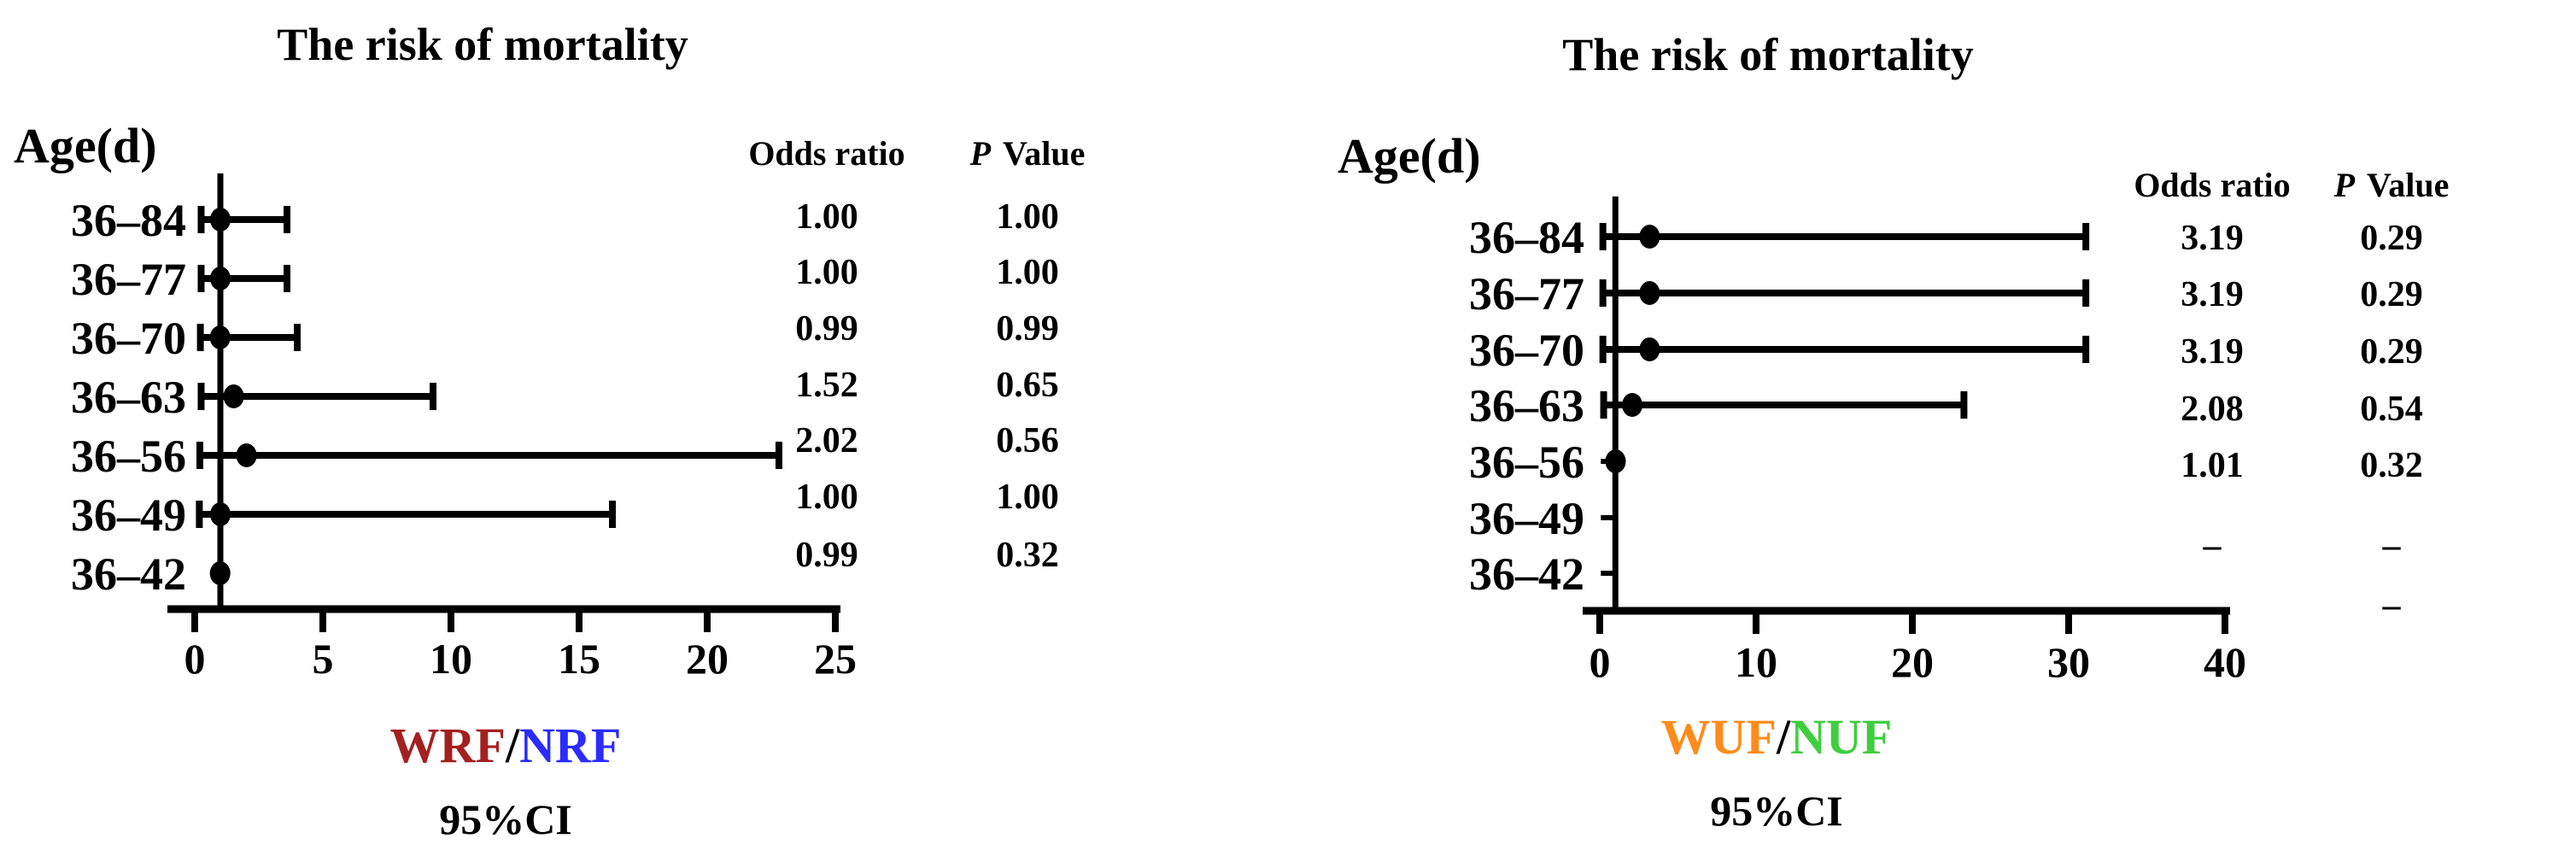  What do you see at coordinates (1719, 737) in the screenshot?
I see `numerator-group-label: WUF` at bounding box center [1719, 737].